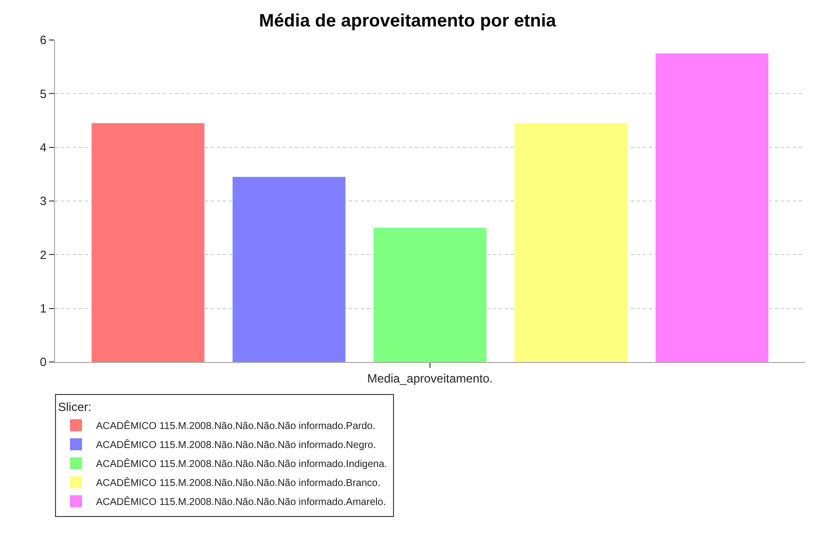 Image resolution: width=815 pixels, height=552 pixels. What do you see at coordinates (43, 255) in the screenshot?
I see `y-tick-label: 2` at bounding box center [43, 255].